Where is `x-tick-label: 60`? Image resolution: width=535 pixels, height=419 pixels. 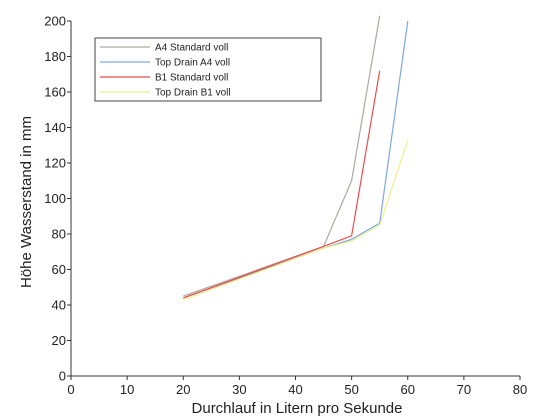 x-tick-label: 60 is located at coordinates (408, 389).